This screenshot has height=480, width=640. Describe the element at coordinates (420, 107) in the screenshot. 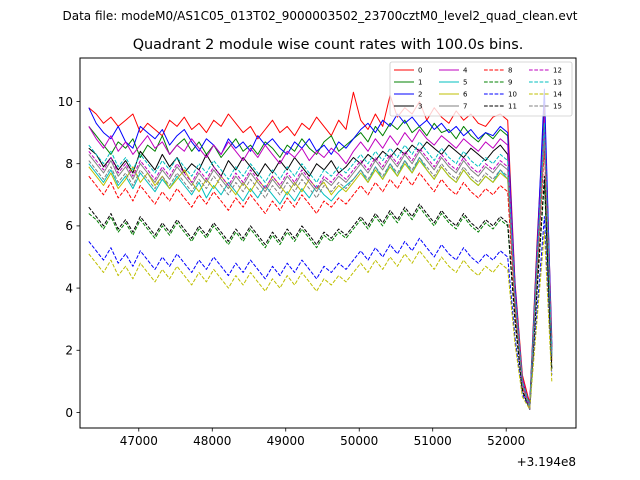

I see `legend-label-3: 3` at that location.